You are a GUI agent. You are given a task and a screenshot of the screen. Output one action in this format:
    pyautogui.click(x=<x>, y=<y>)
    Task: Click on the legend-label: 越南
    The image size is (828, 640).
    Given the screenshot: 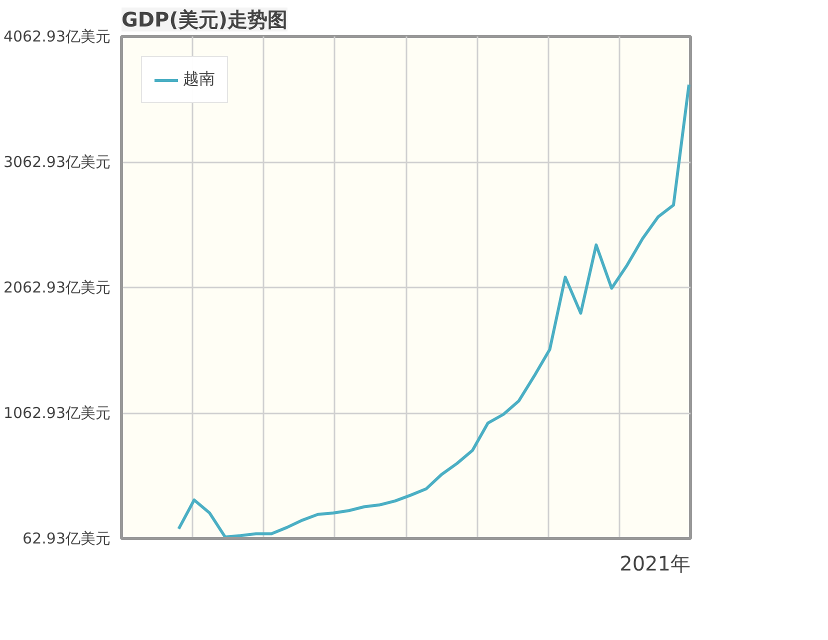 What is the action you would take?
    pyautogui.click(x=199, y=79)
    